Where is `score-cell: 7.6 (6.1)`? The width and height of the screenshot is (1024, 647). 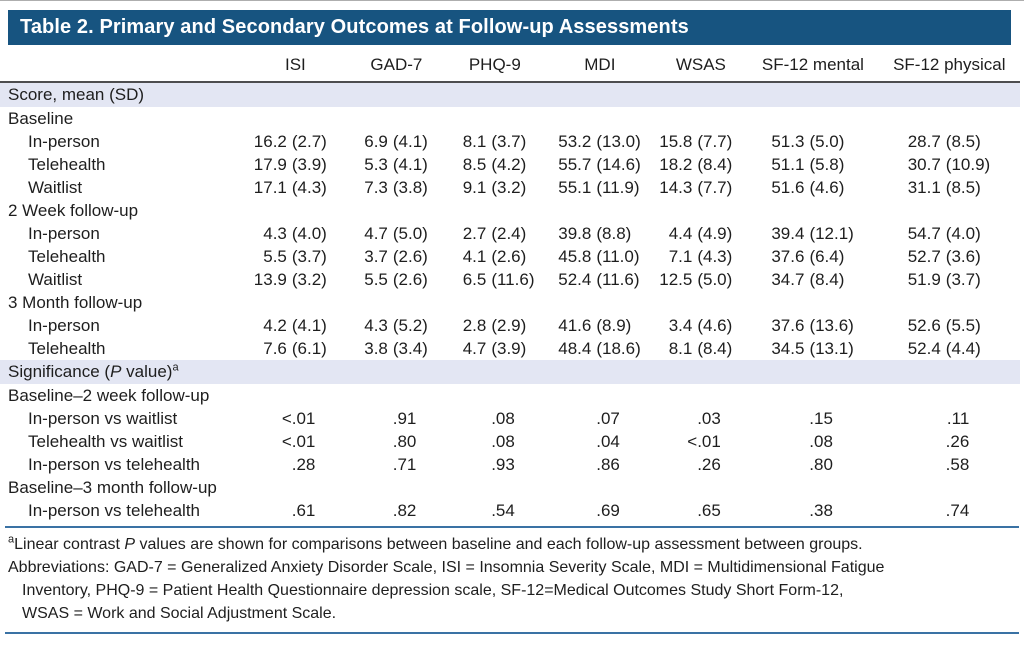 score-cell: 7.6 (6.1) is located at coordinates (295, 348).